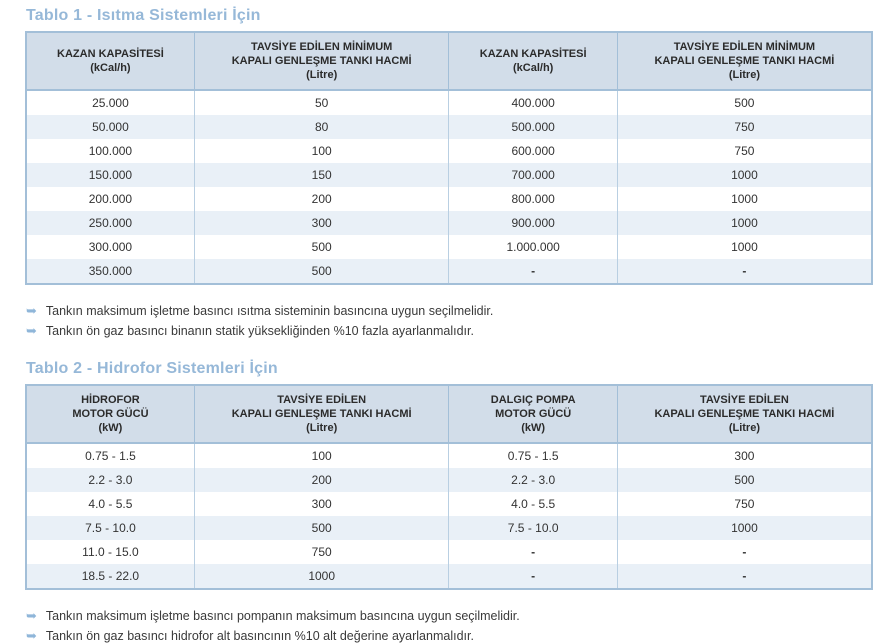 The height and width of the screenshot is (644, 896). What do you see at coordinates (143, 15) in the screenshot?
I see `table1-title: Tablo 1 - Isıtma Sistemleri İçin` at bounding box center [143, 15].